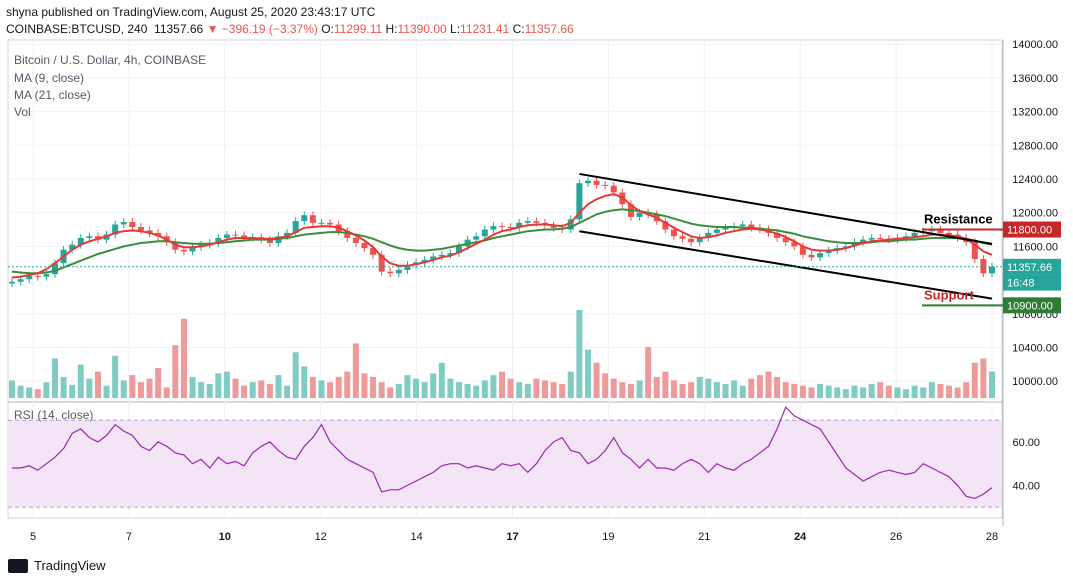 This screenshot has width=1073, height=585. What do you see at coordinates (1035, 214) in the screenshot?
I see `price-tick-label: 12000.00` at bounding box center [1035, 214].